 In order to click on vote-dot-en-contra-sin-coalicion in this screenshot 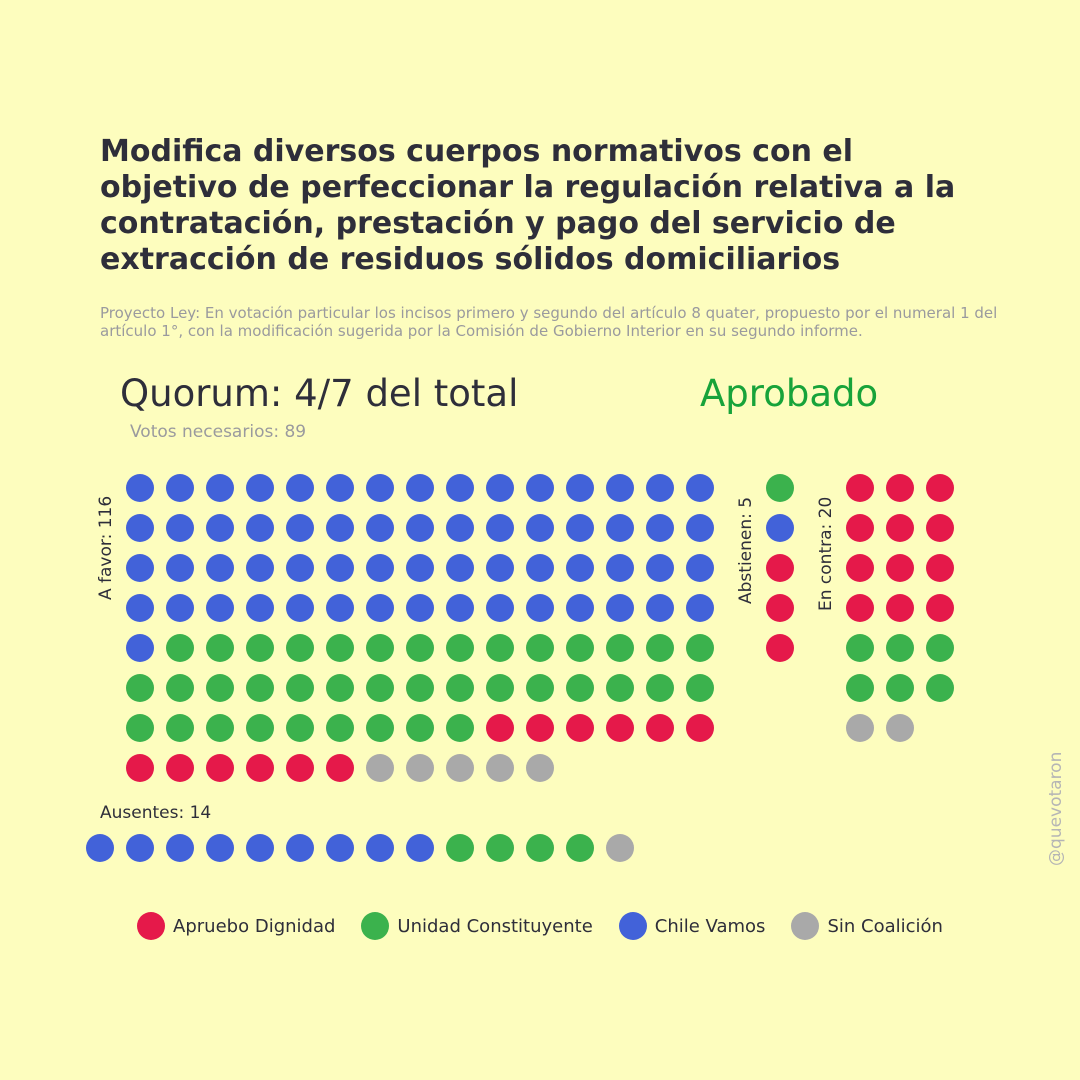, I will do `click(900, 728)`.